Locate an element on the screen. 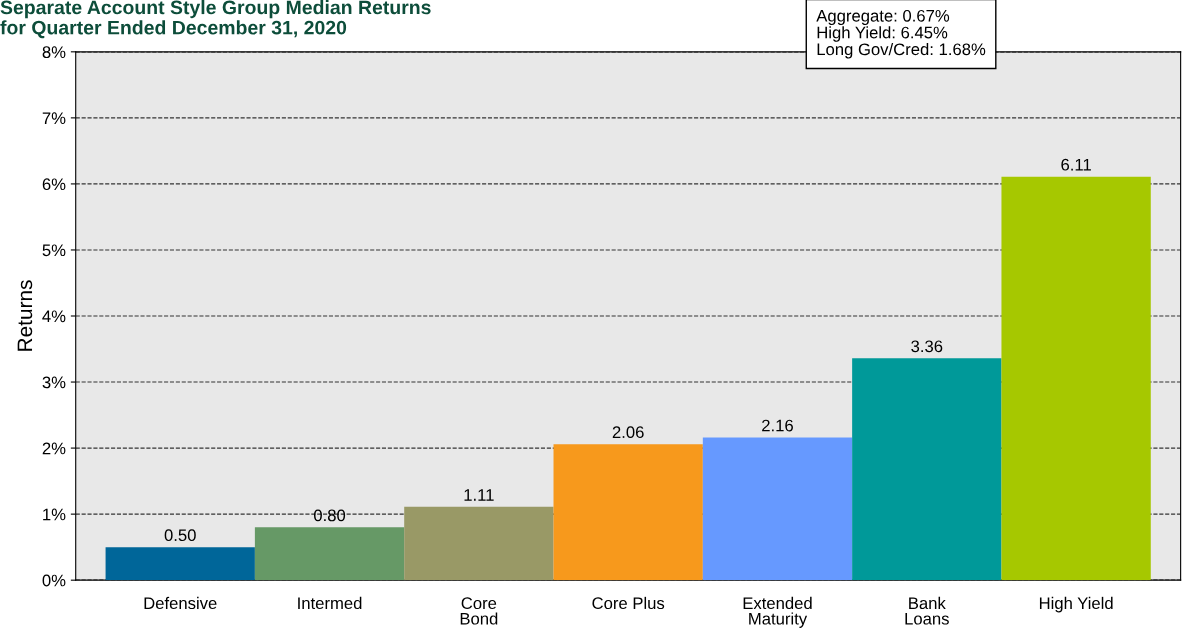 Image resolution: width=1183 pixels, height=632 pixels. y-tick-label: 5% is located at coordinates (54, 250).